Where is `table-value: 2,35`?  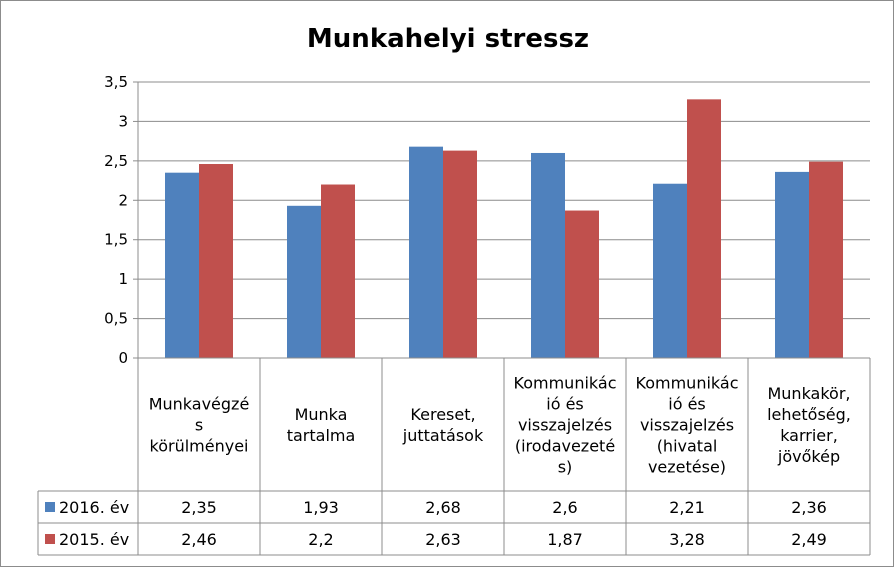 table-value: 2,35 is located at coordinates (199, 507).